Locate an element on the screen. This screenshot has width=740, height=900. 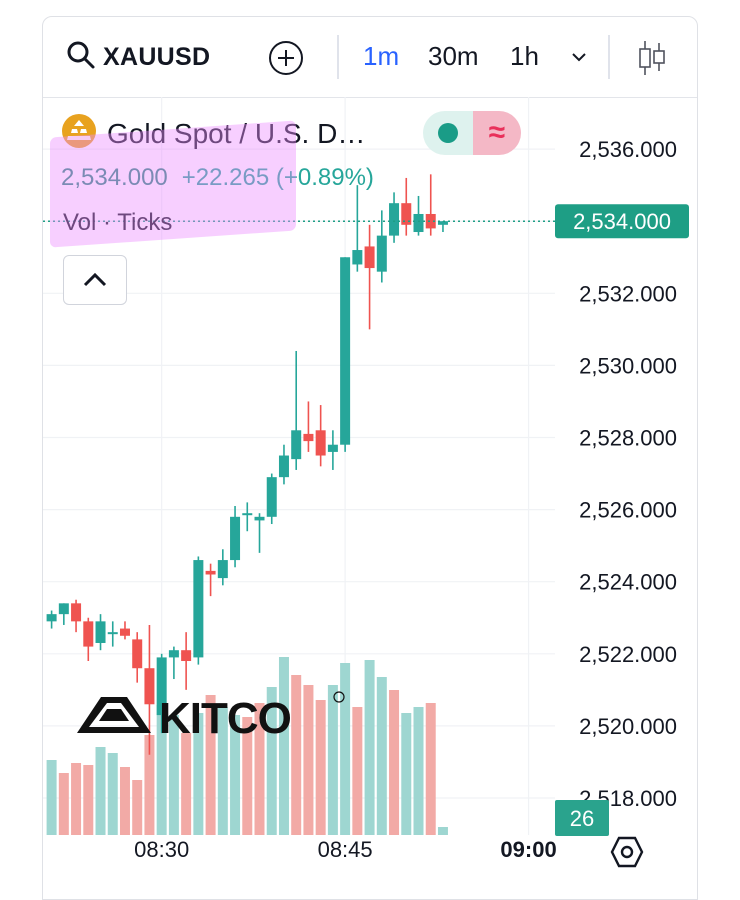
plus-circle-icon is located at coordinates (286, 58).